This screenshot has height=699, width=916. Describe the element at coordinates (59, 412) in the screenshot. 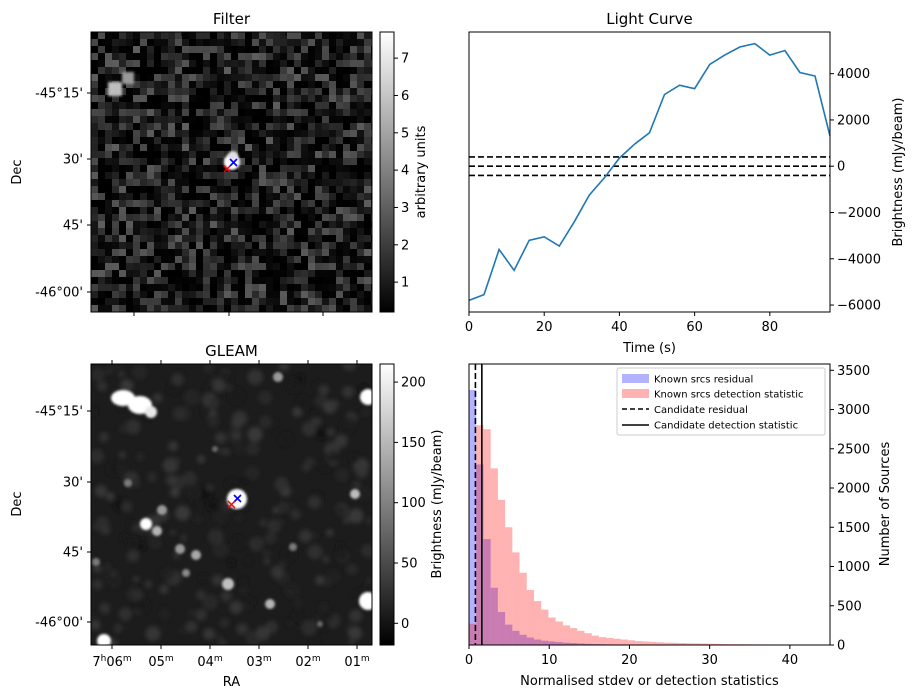

I see `gleam-dec-tick: -45°15'` at that location.